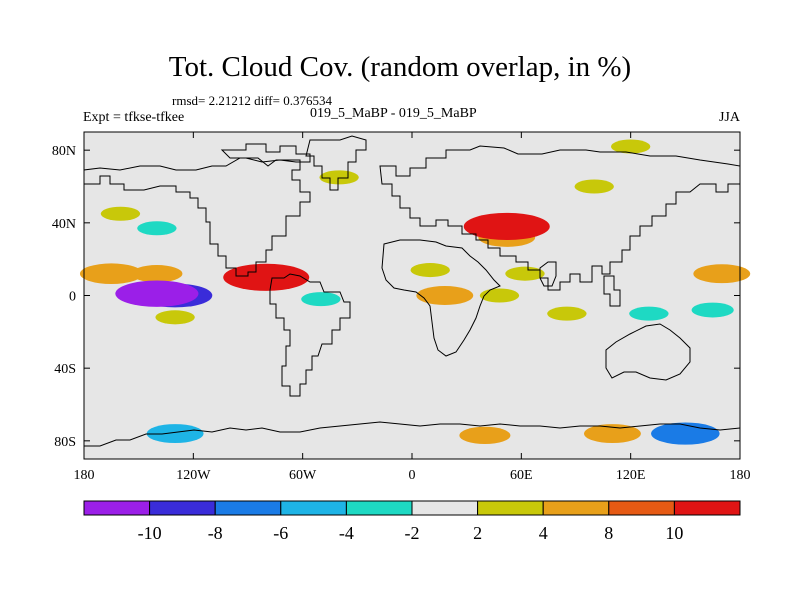  Describe the element at coordinates (266, 277) in the screenshot. I see `anomaly-central-america` at that location.